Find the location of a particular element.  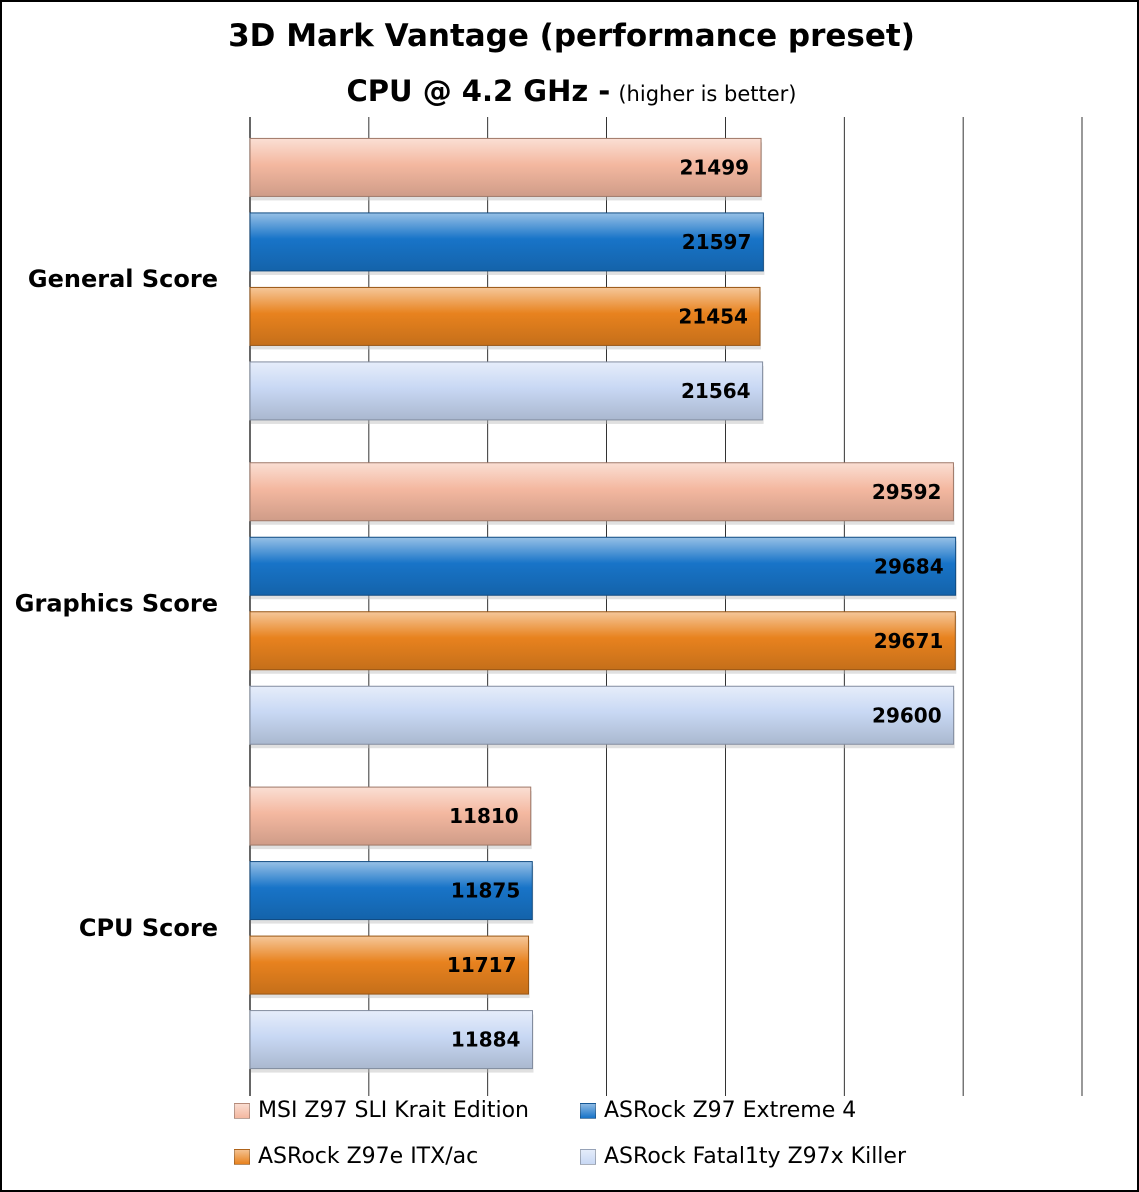

data-label: 11717 is located at coordinates (482, 965).